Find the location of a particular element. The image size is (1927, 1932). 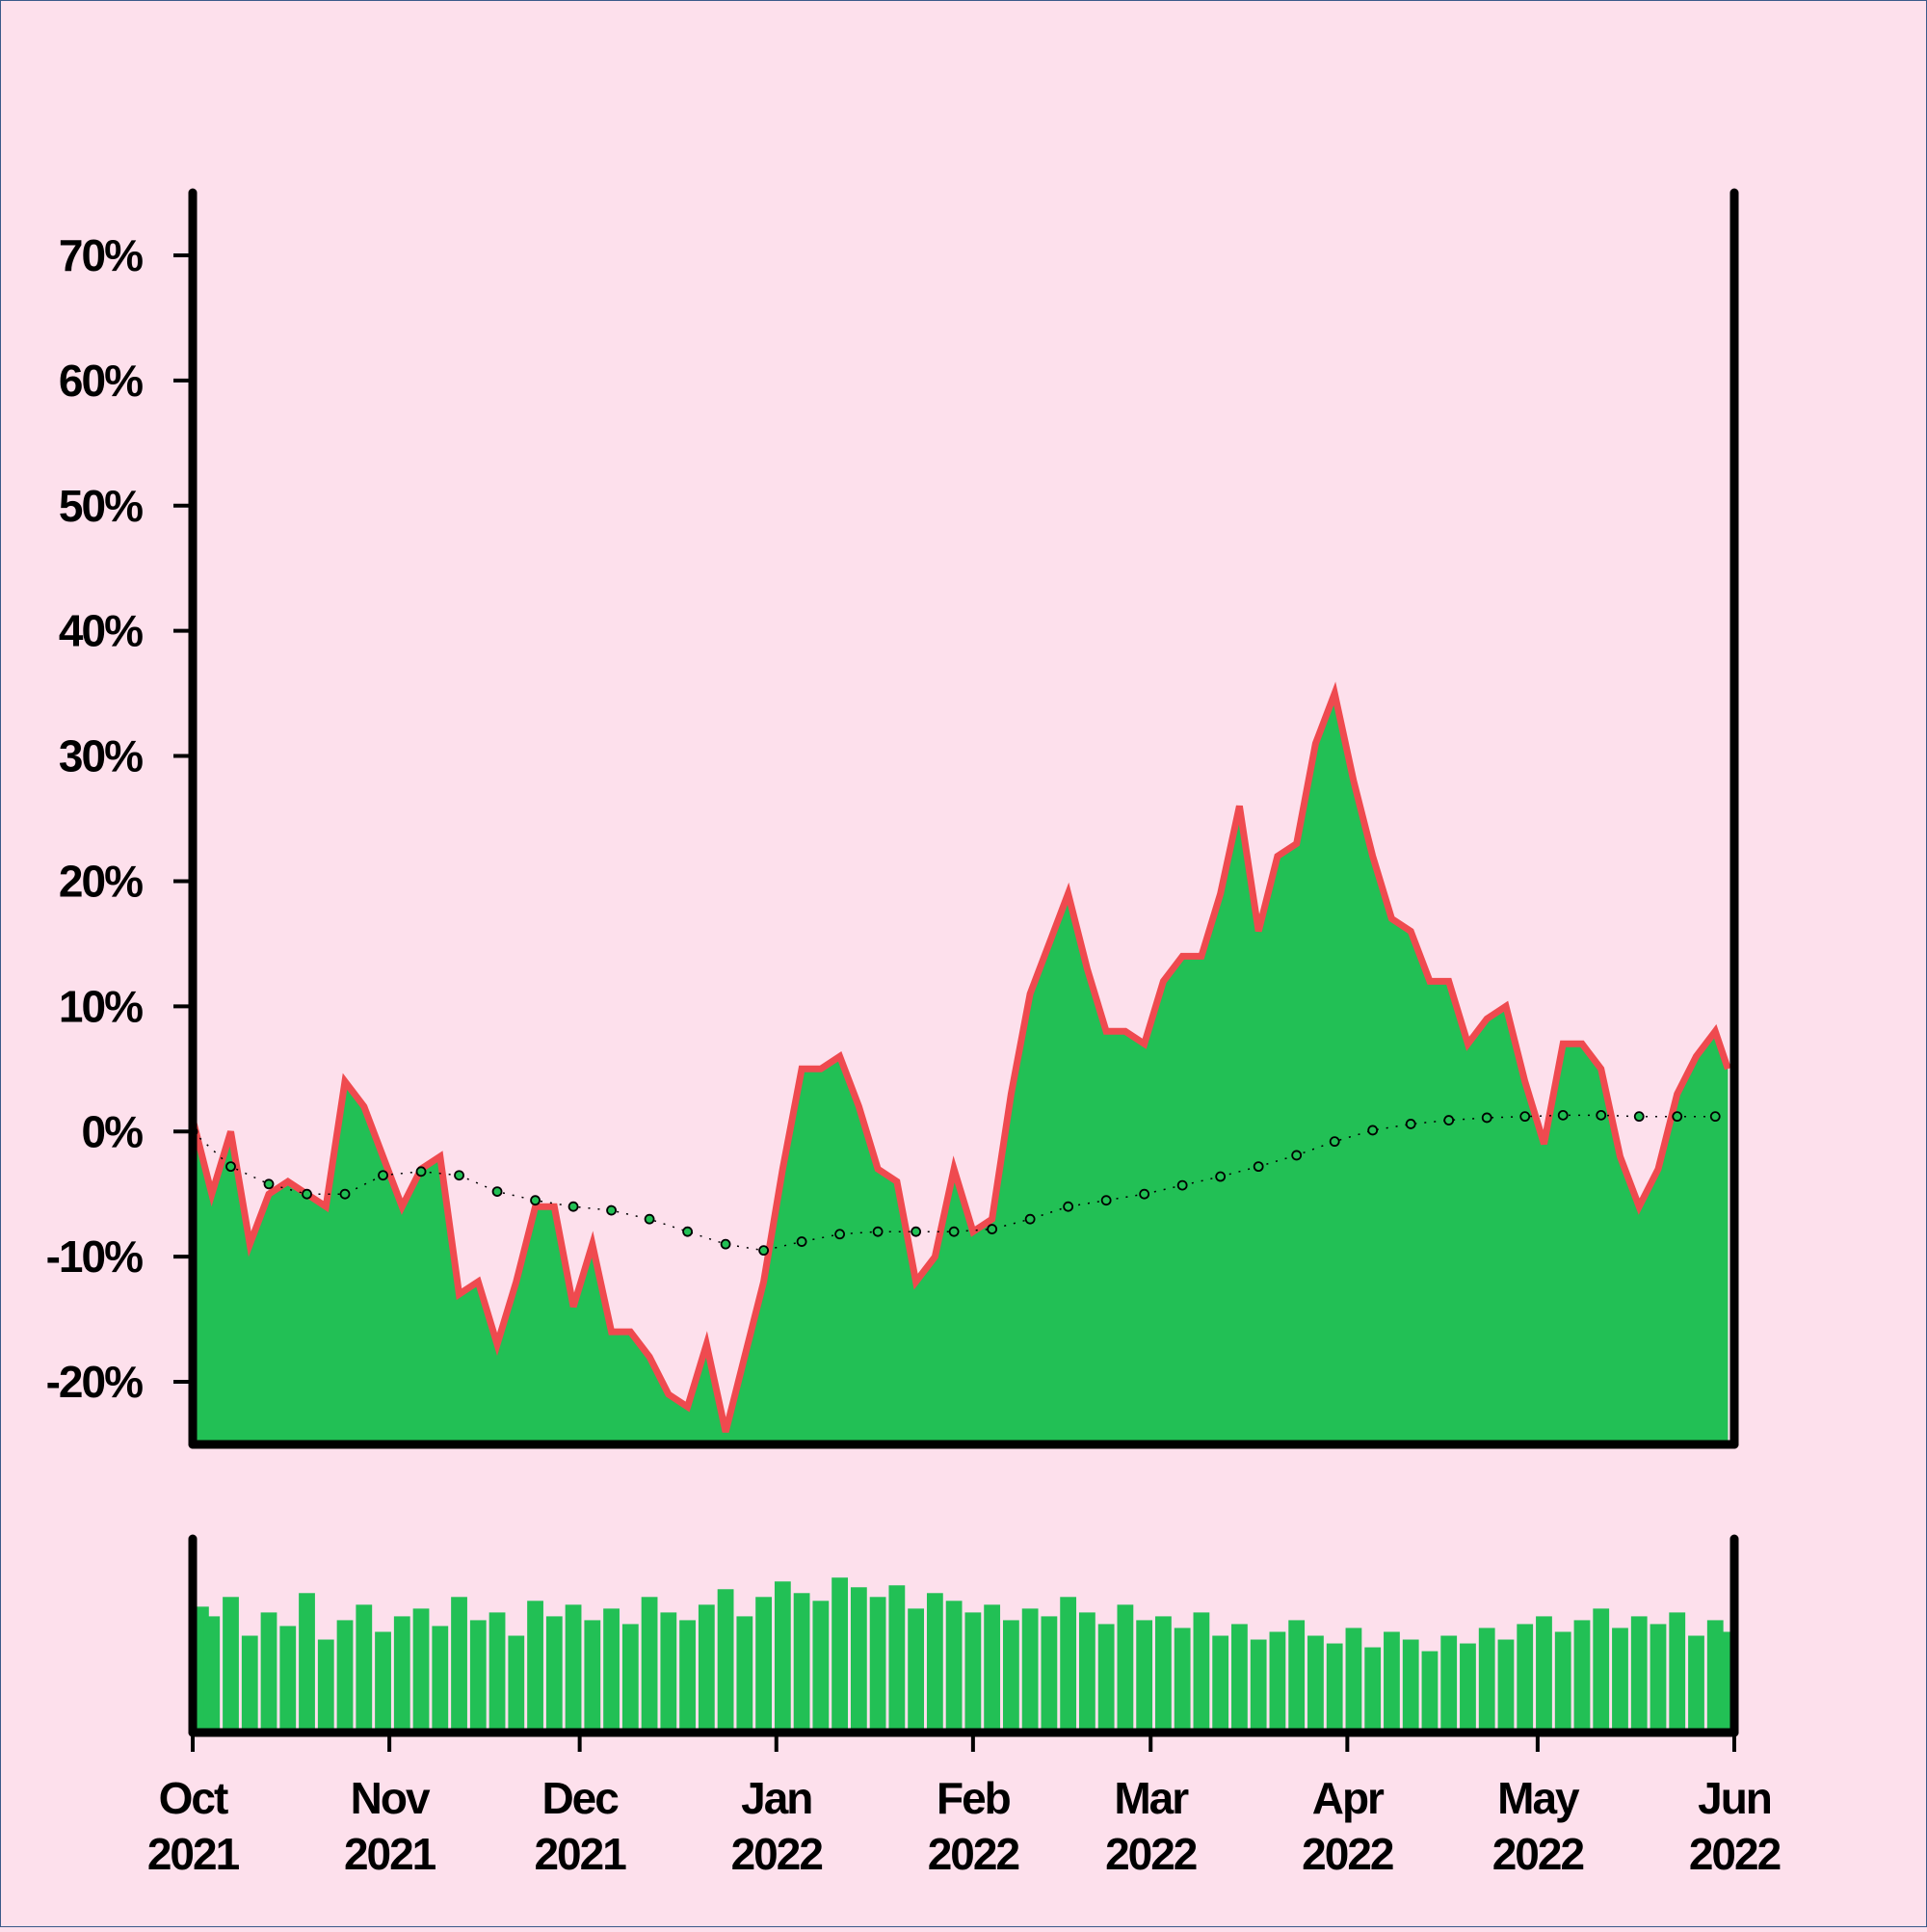

y-tick-label: -20% is located at coordinates (95, 1382).